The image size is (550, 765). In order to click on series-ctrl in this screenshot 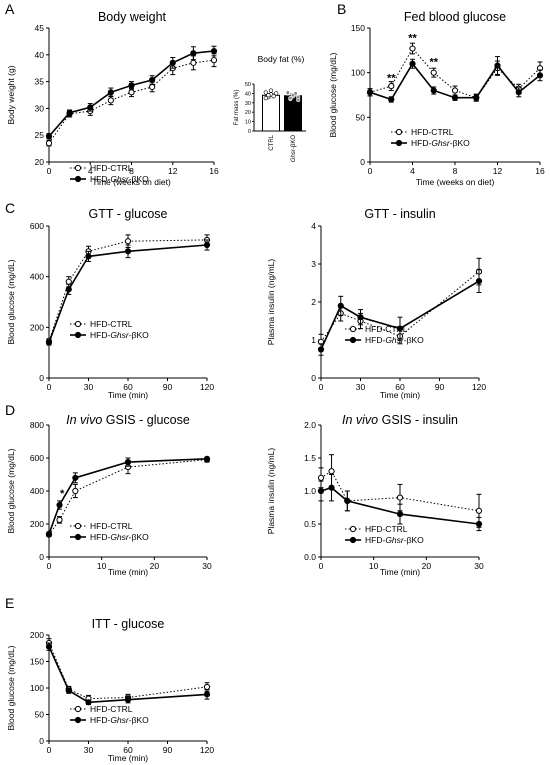, I will do `click(131, 100)`.